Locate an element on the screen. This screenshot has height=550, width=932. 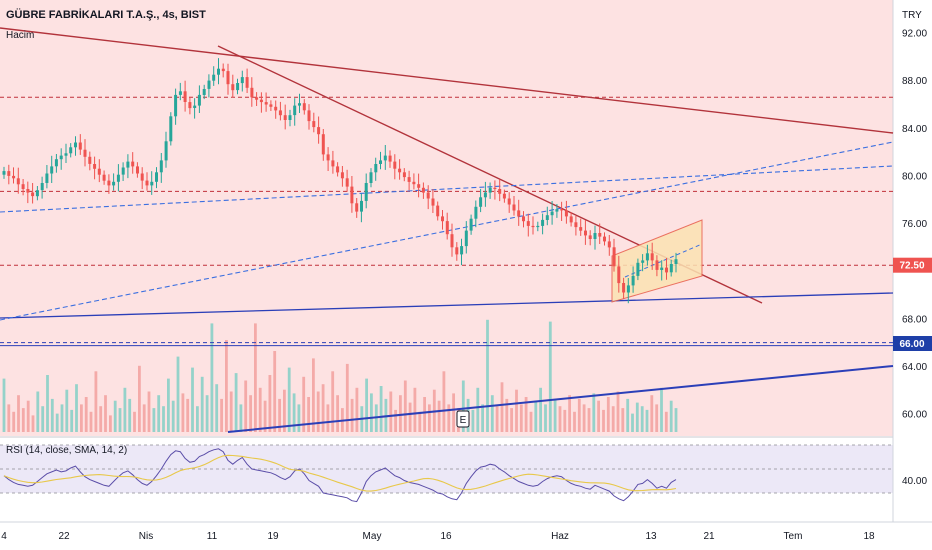
rsi-line is located at coordinates (340, 475).